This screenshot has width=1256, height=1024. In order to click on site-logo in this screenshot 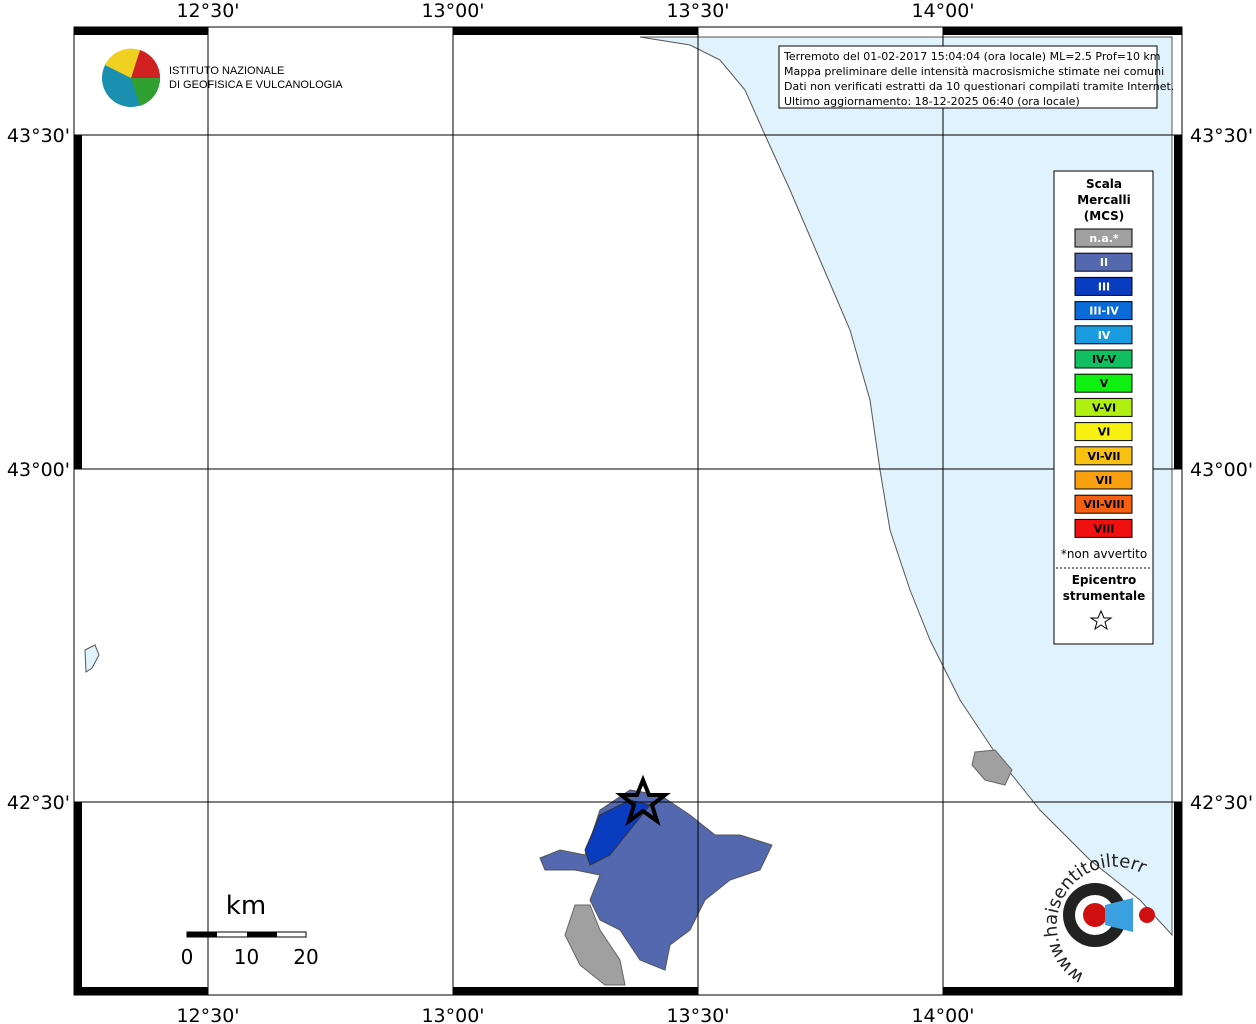, I will do `click(1109, 915)`.